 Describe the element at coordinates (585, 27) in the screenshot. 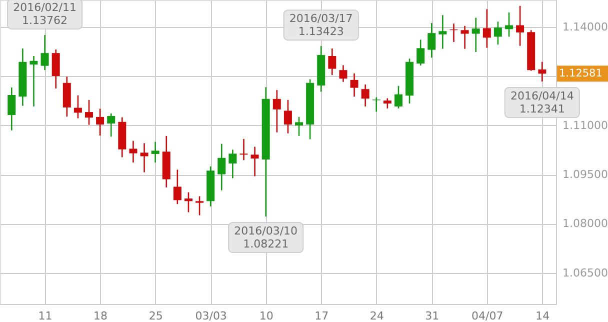

I see `y-tick-label: 1.14000` at that location.